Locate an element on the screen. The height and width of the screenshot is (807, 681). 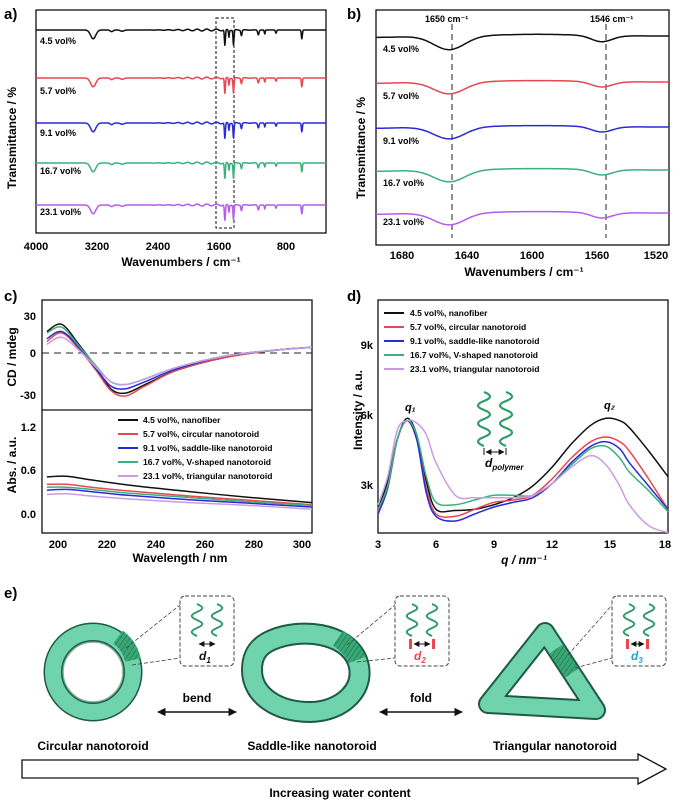
panel-b-series-label: 5.7 vol% is located at coordinates (401, 96).